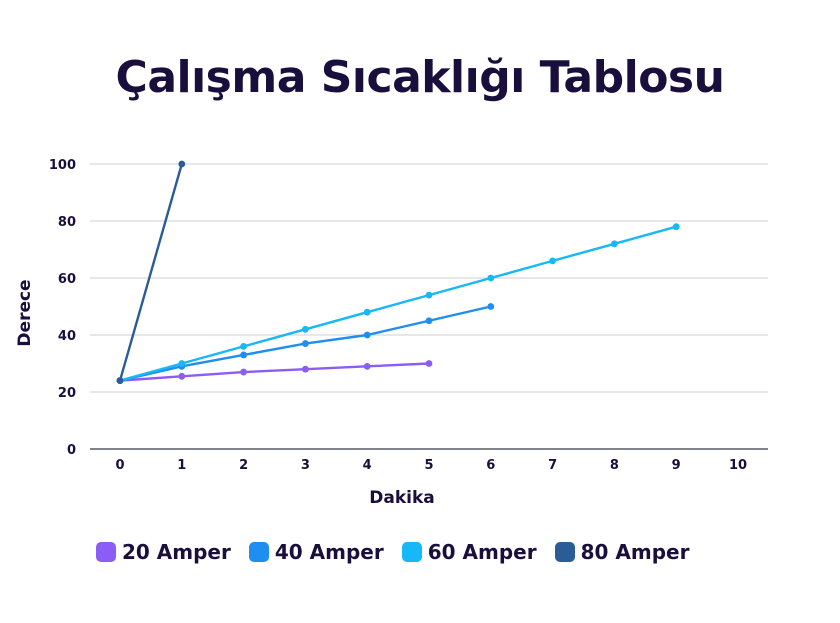 This screenshot has height=623, width=840. What do you see at coordinates (738, 465) in the screenshot?
I see `x-tick-label: 10` at bounding box center [738, 465].